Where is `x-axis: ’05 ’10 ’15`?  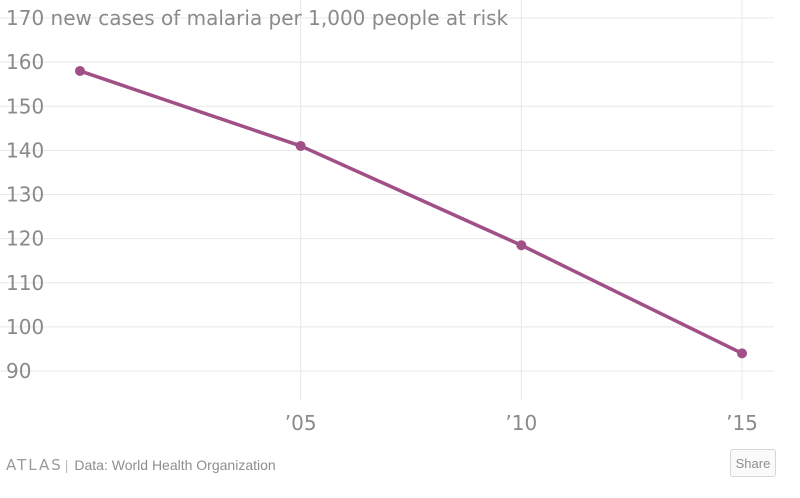
x-axis: ’05 ’10 ’15 is located at coordinates (521, 423).